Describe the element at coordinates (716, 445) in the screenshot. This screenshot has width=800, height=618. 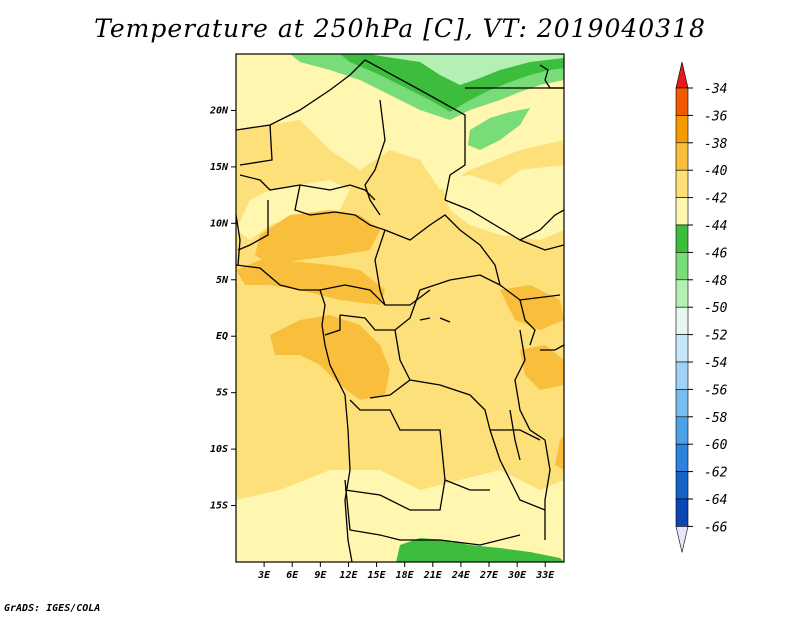
I see `colorbar-label: -60` at that location.